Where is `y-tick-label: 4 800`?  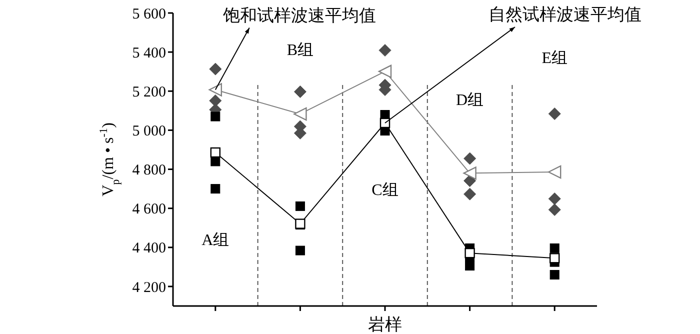 y-tick-label: 4 800 is located at coordinates (149, 170).